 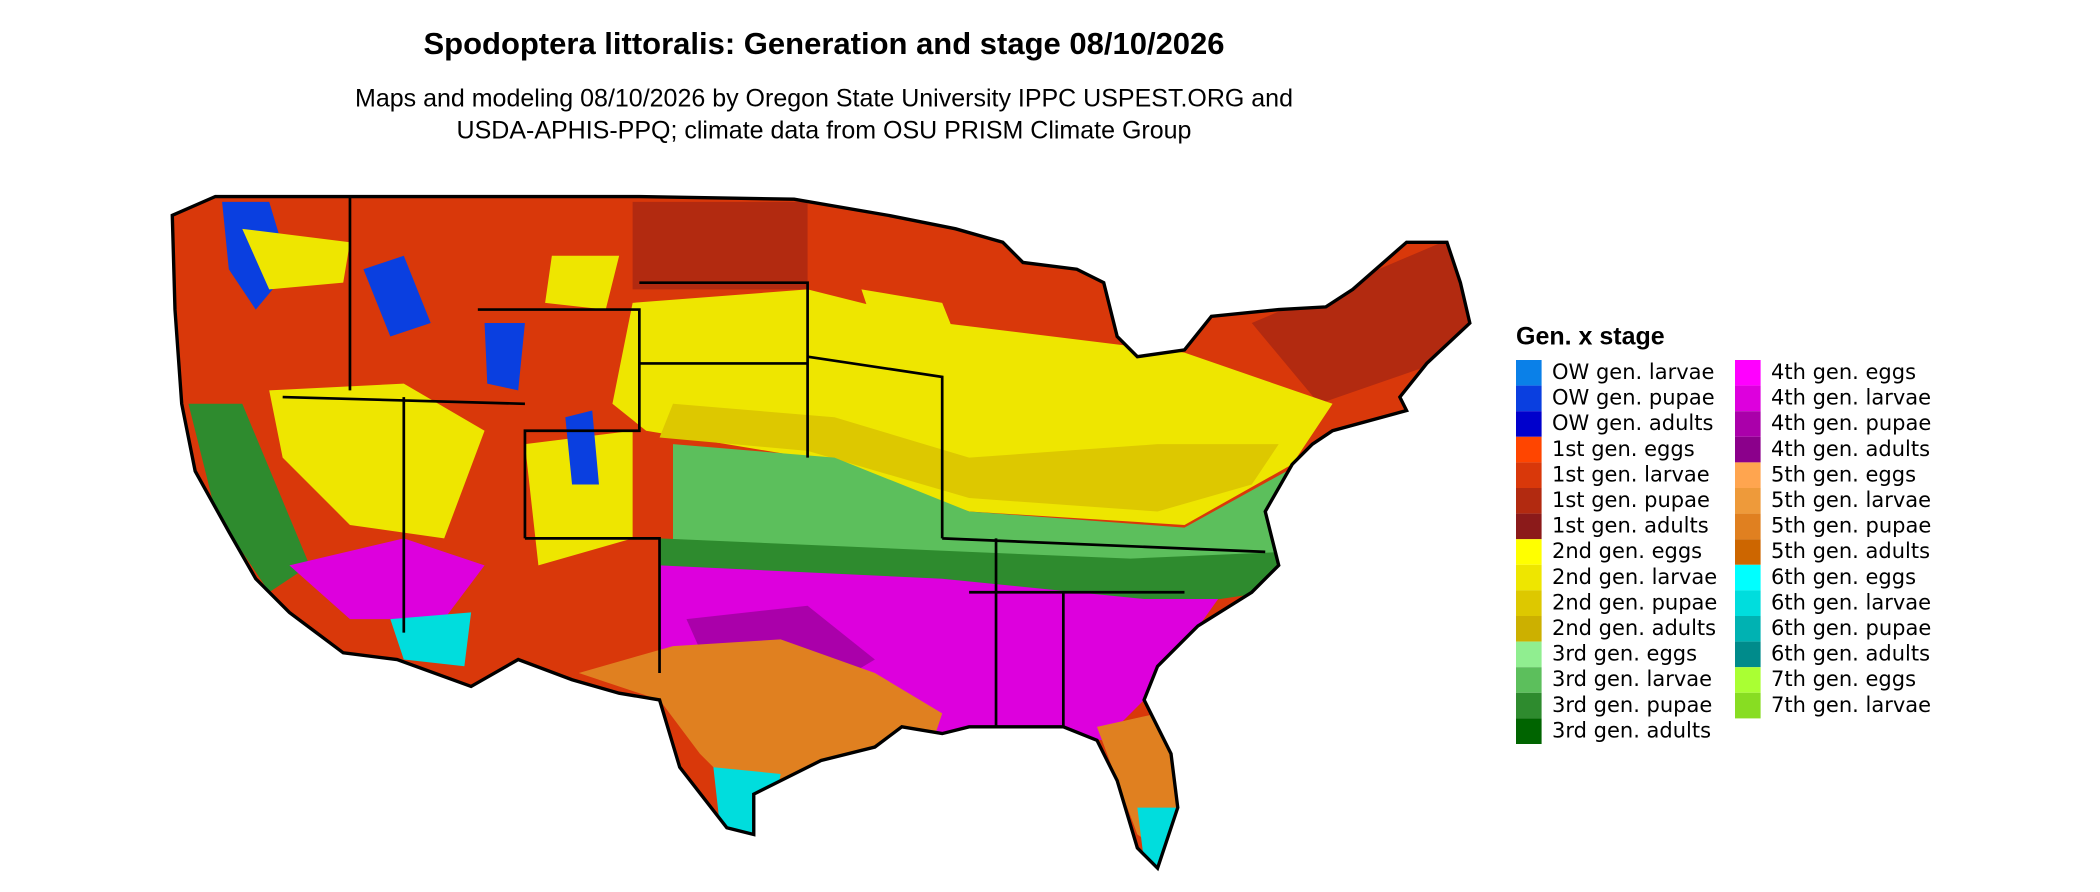 I want to click on legend-label: 1st gen. eggs, so click(x=1623, y=449).